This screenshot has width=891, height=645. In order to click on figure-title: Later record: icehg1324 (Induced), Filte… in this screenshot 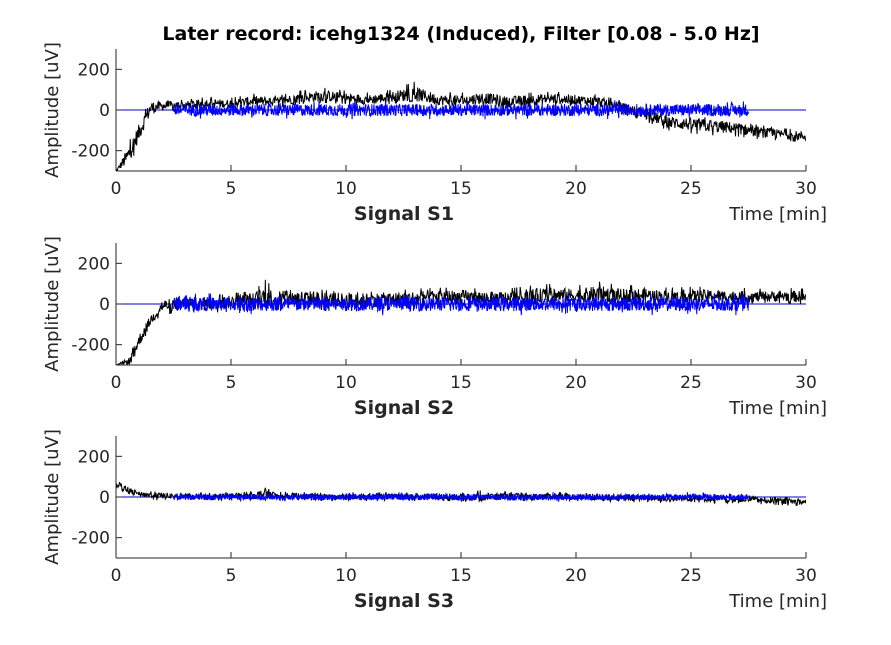, I will do `click(460, 34)`.